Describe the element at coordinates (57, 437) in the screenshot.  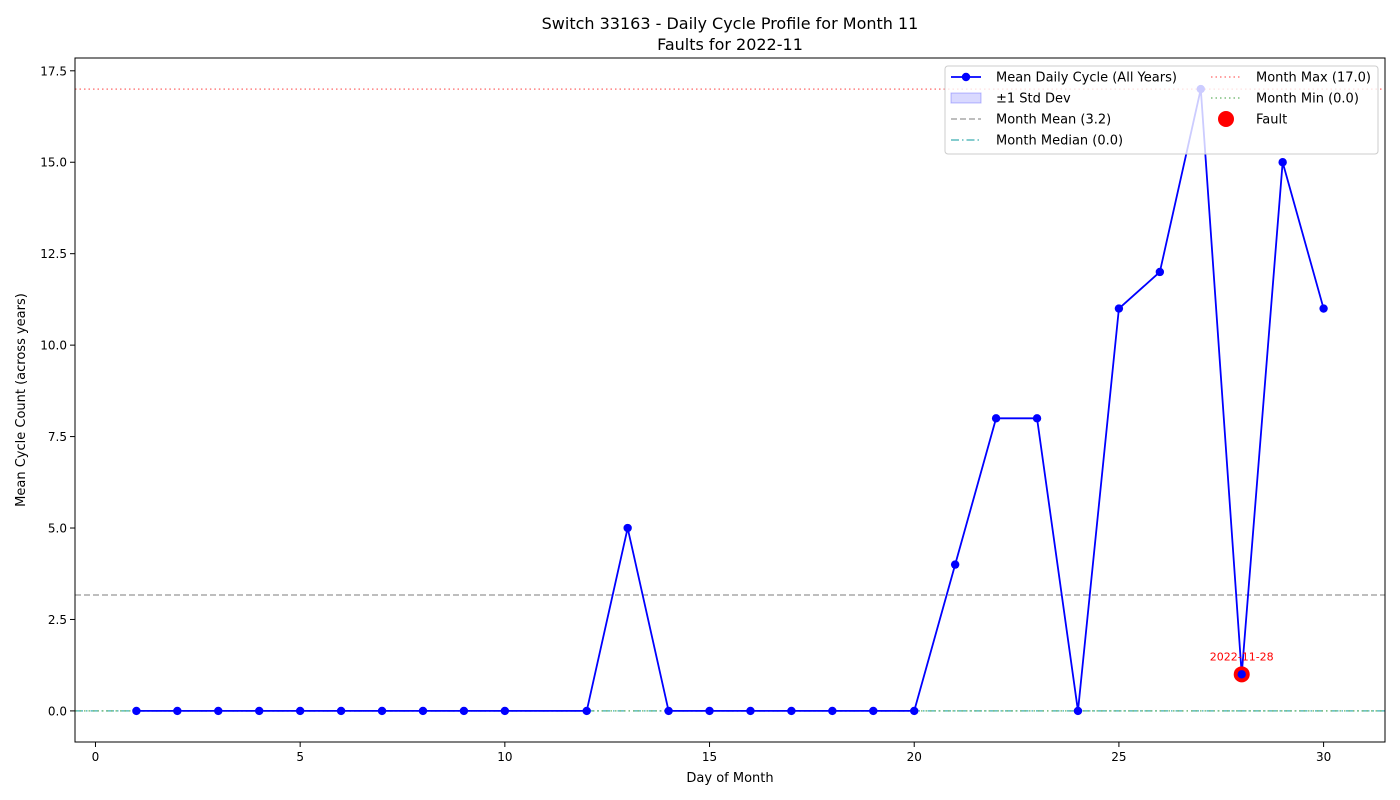
I see `y-tick-label-3: 7.5` at that location.